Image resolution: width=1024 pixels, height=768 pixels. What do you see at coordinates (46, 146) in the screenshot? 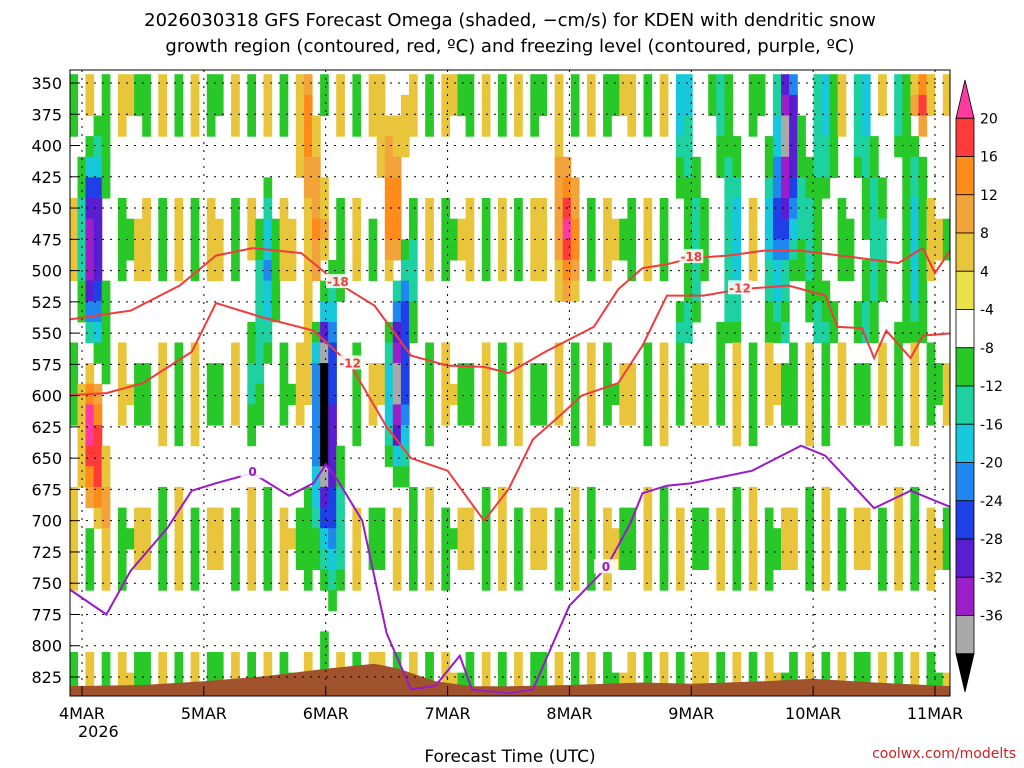
I see `y-tick-label: 400` at bounding box center [46, 146].